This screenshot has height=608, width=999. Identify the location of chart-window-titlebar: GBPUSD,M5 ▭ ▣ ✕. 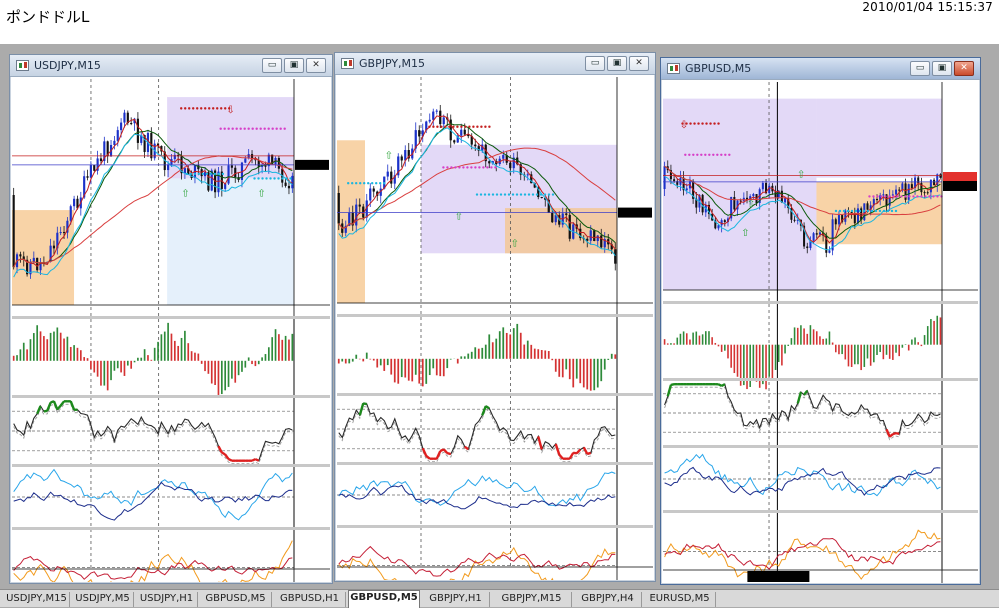
(820, 69).